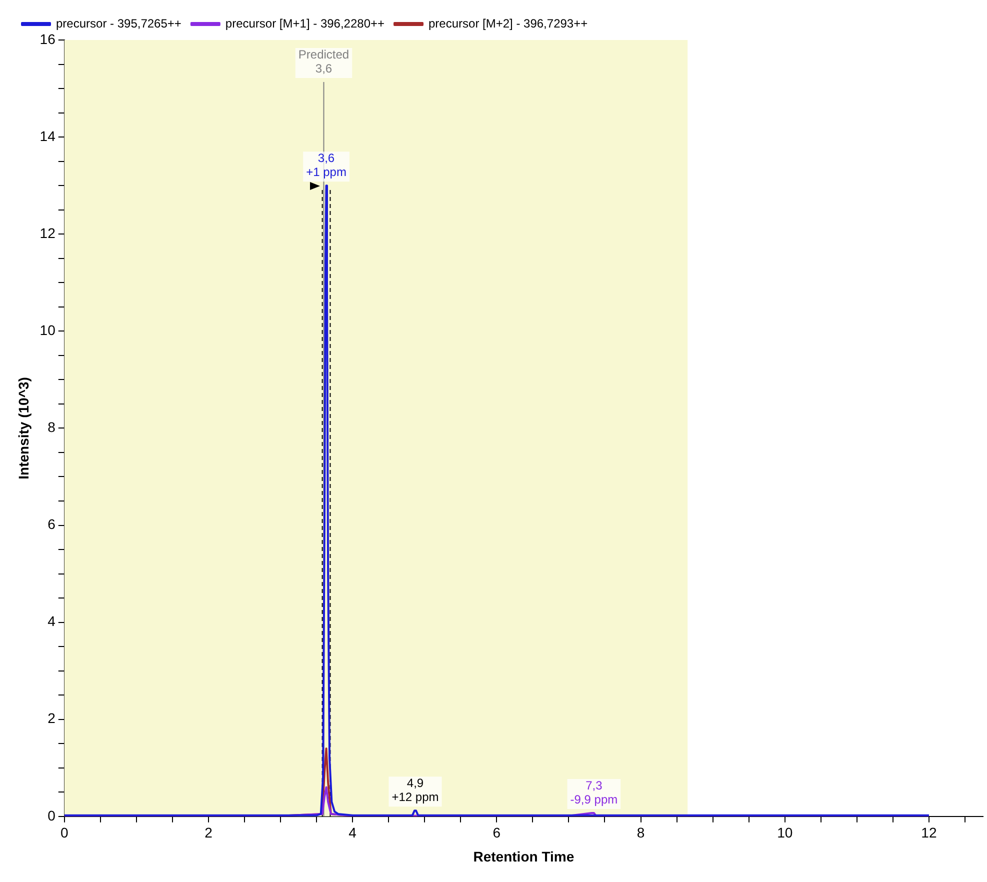  What do you see at coordinates (64, 832) in the screenshot?
I see `x-tick-label: 0` at bounding box center [64, 832].